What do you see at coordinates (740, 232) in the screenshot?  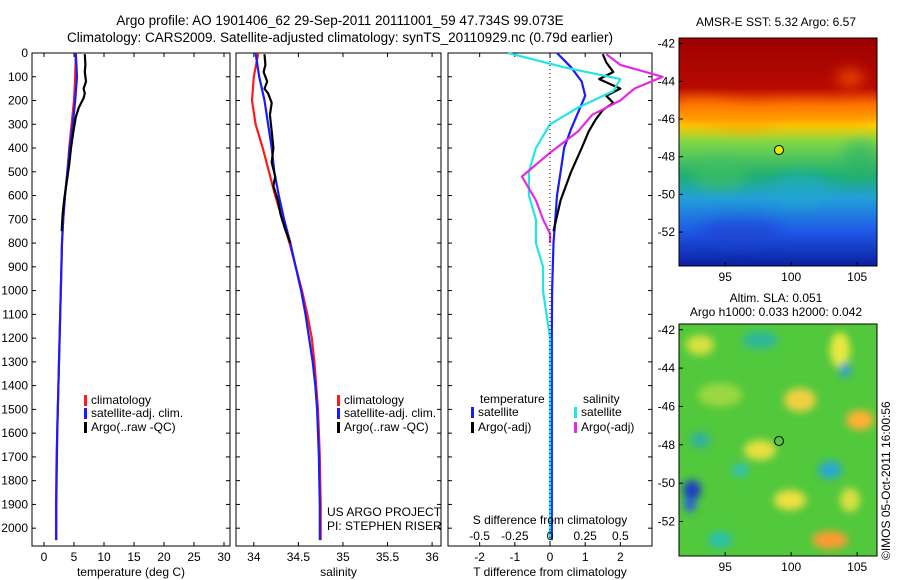 I see `sst-blue-patch` at bounding box center [740, 232].